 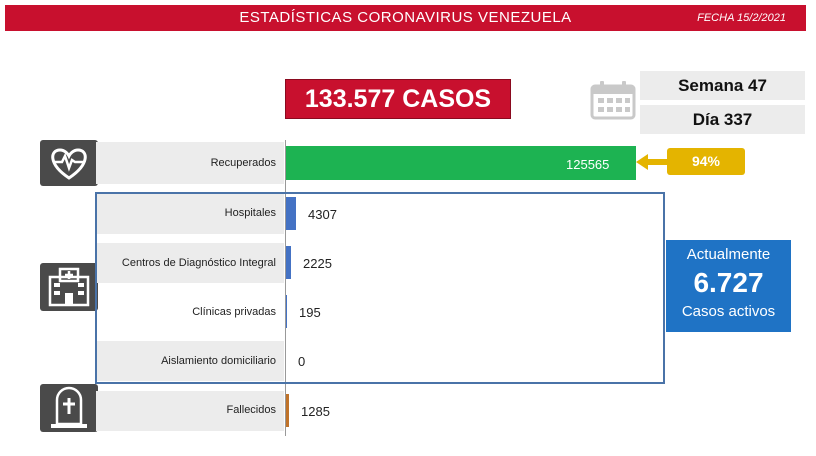 What do you see at coordinates (198, 263) in the screenshot?
I see `label-cdi: Centros de Diagnóstico Integral` at bounding box center [198, 263].